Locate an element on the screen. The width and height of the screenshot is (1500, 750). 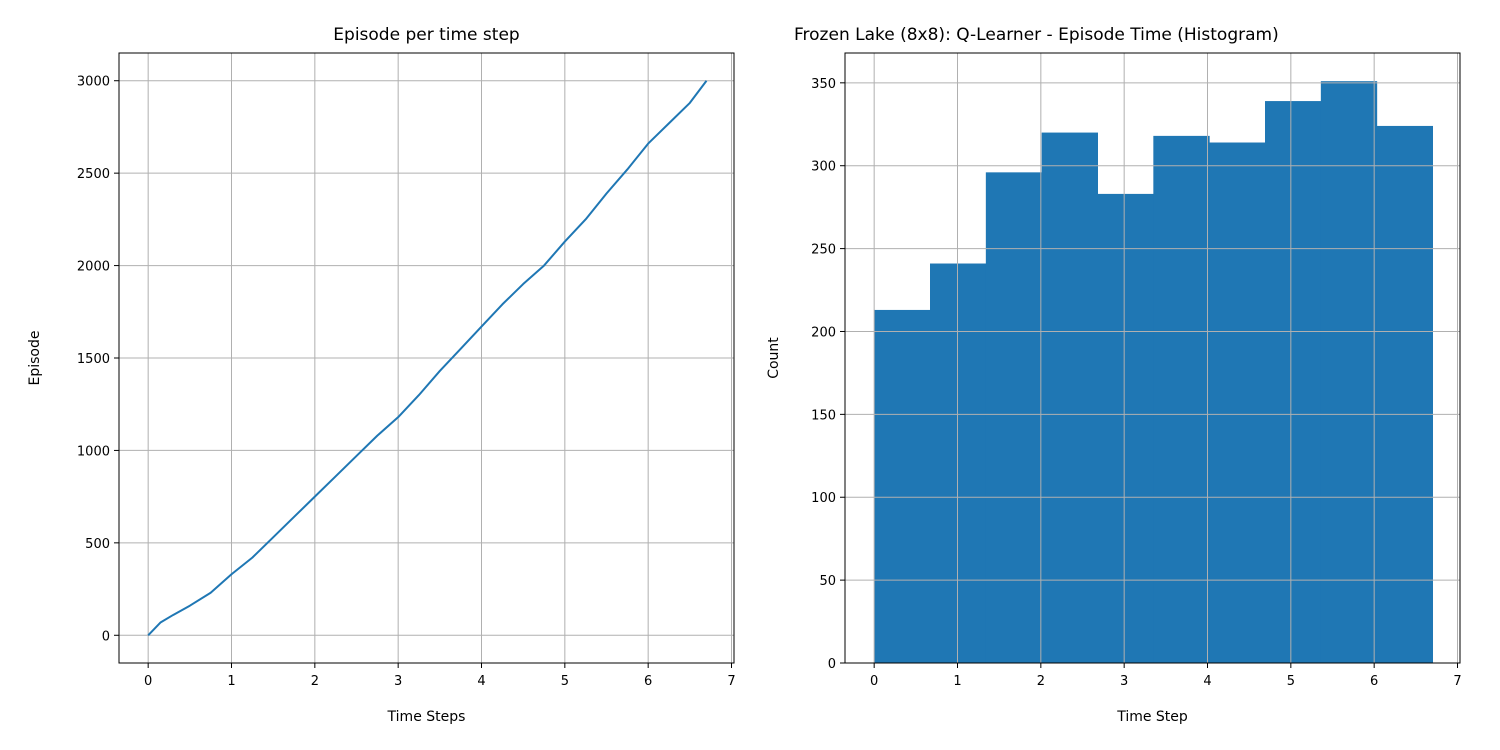
histogram-y-tick-label-50: 50 is located at coordinates (827, 581).